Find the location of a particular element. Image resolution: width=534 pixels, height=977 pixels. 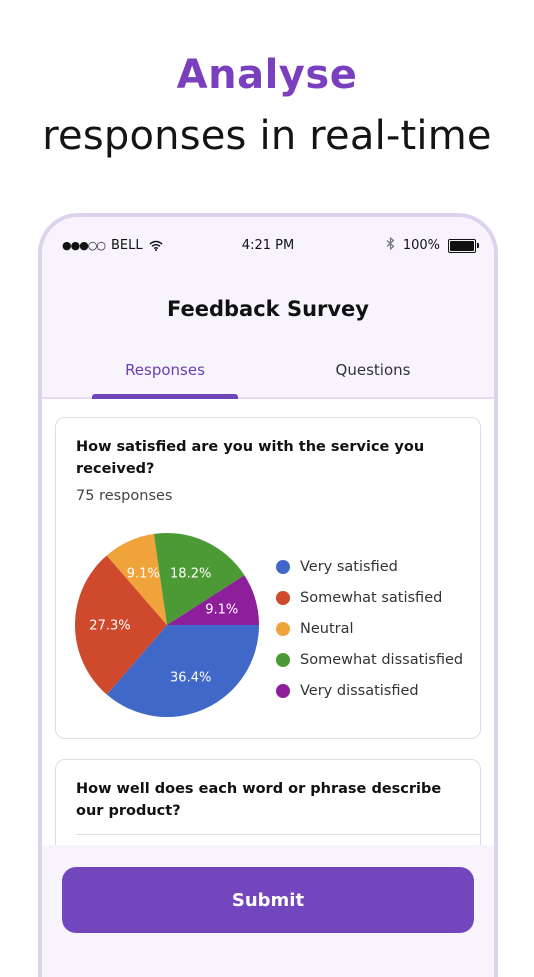

legend-item: Very dissatisfied is located at coordinates (369, 690).